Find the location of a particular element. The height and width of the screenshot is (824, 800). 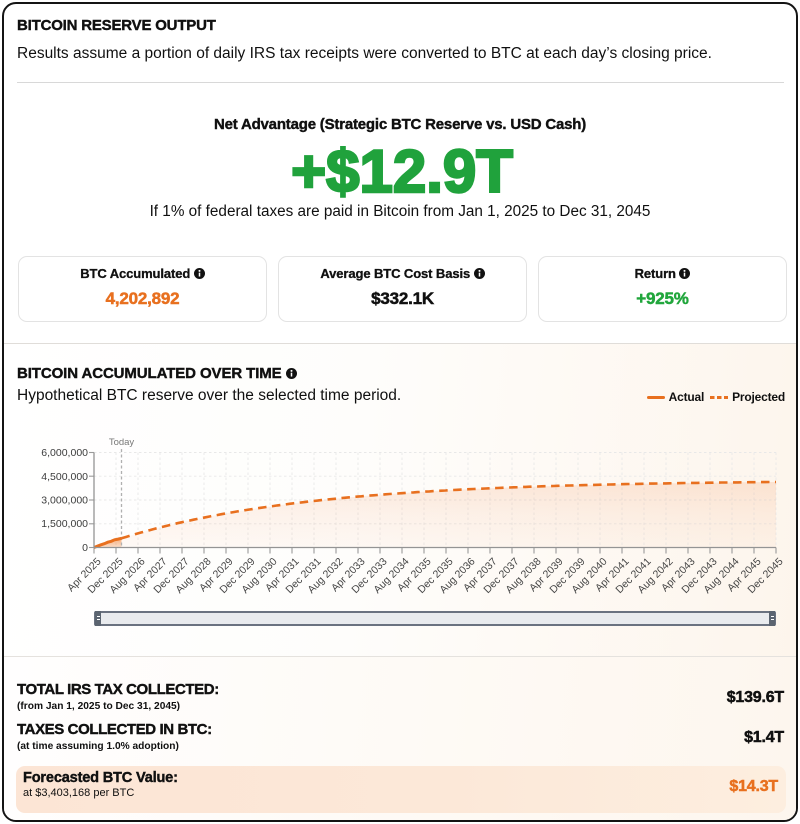

svg-text: 6,000,000 is located at coordinates (64, 453).